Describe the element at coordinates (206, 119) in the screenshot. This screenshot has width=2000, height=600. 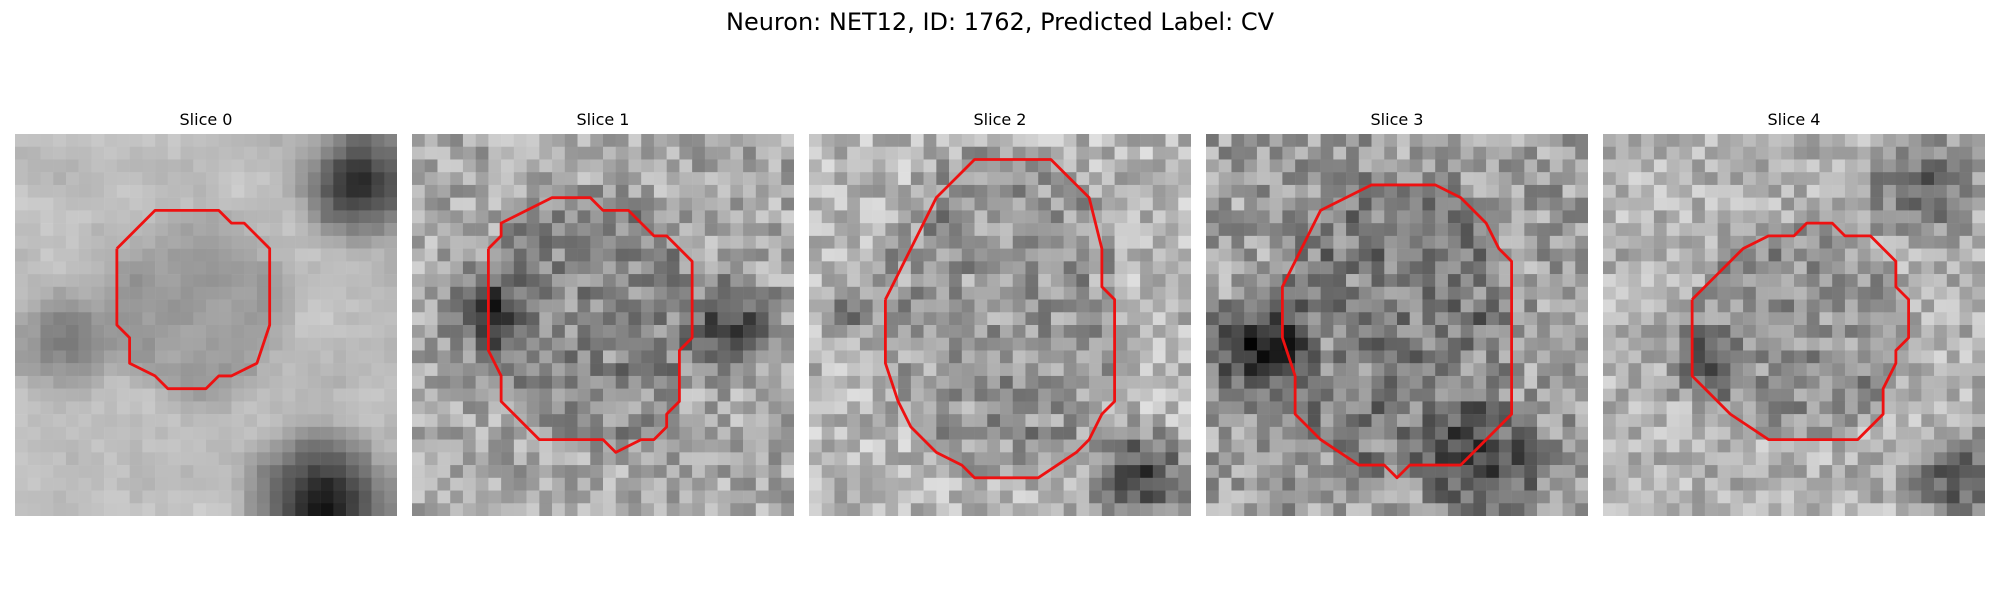
I see `slice-title-0: Slice 0` at that location.